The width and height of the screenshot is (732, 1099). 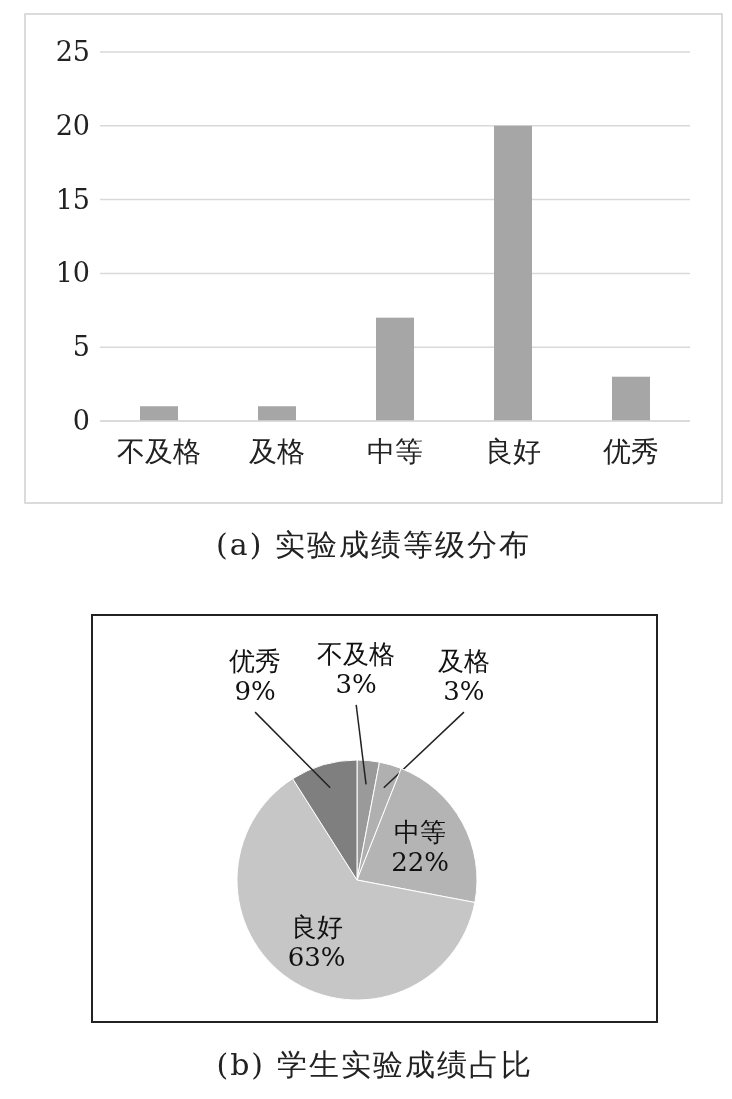 What do you see at coordinates (316, 926) in the screenshot?
I see `slice-label: 良好` at bounding box center [316, 926].